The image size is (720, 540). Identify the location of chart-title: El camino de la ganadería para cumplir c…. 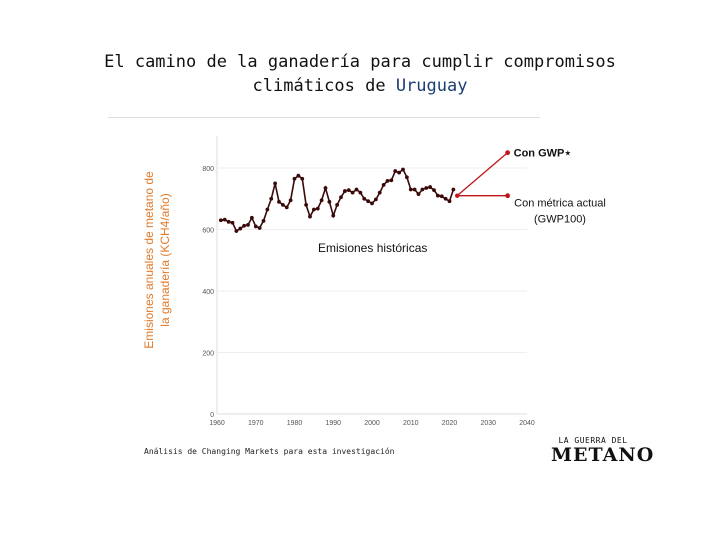
(360, 74).